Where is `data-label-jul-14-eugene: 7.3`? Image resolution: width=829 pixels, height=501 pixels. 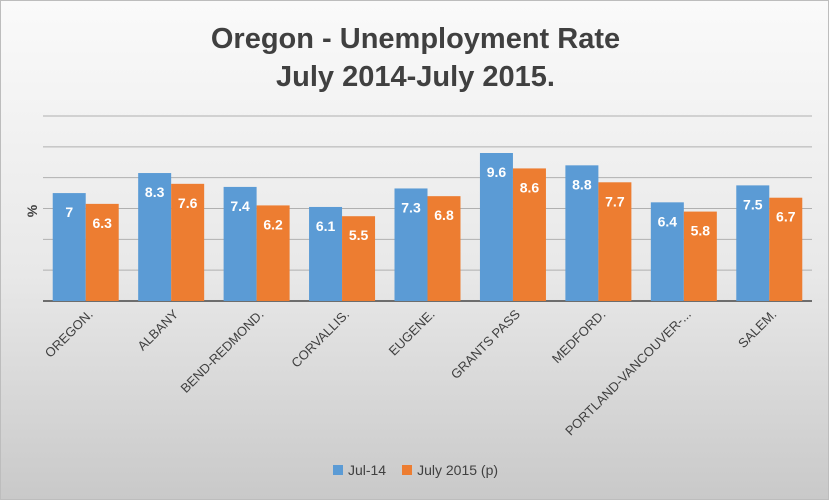
data-label-jul-14-eugene: 7.3 is located at coordinates (411, 207).